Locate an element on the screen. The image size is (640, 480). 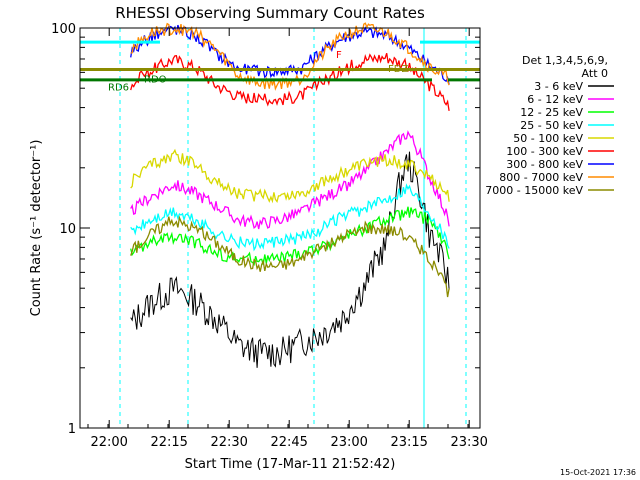
legend-item: 800 - 7000 keV is located at coordinates (556, 177).